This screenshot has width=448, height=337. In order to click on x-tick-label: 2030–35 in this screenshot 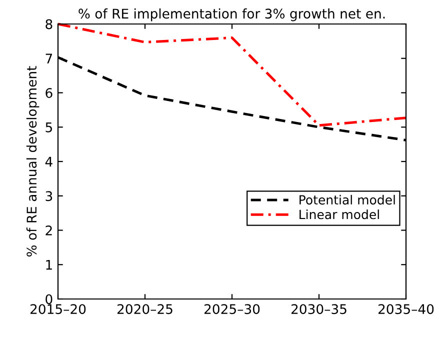, I will do `click(318, 309)`.